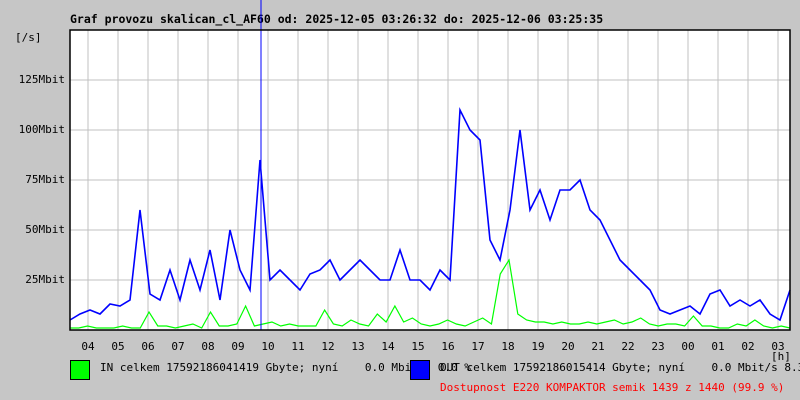 The image size is (800, 400). What do you see at coordinates (118, 346) in the screenshot?
I see `x-tick-label: 05` at bounding box center [118, 346].